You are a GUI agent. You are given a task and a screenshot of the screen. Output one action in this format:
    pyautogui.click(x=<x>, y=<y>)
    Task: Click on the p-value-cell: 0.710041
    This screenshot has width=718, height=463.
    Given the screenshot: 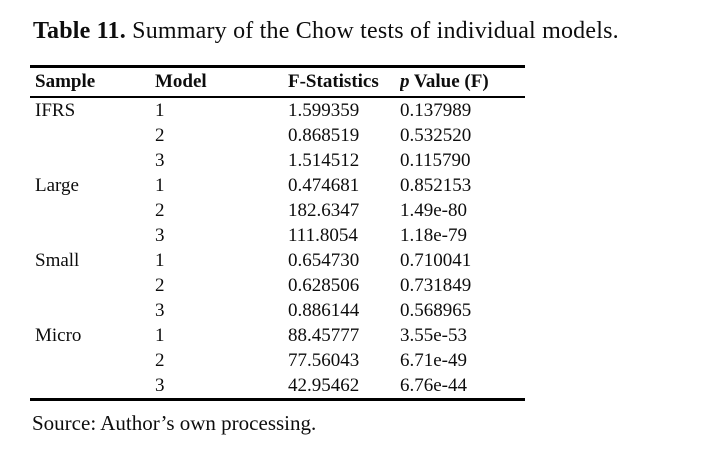 What is the action you would take?
    pyautogui.click(x=436, y=260)
    